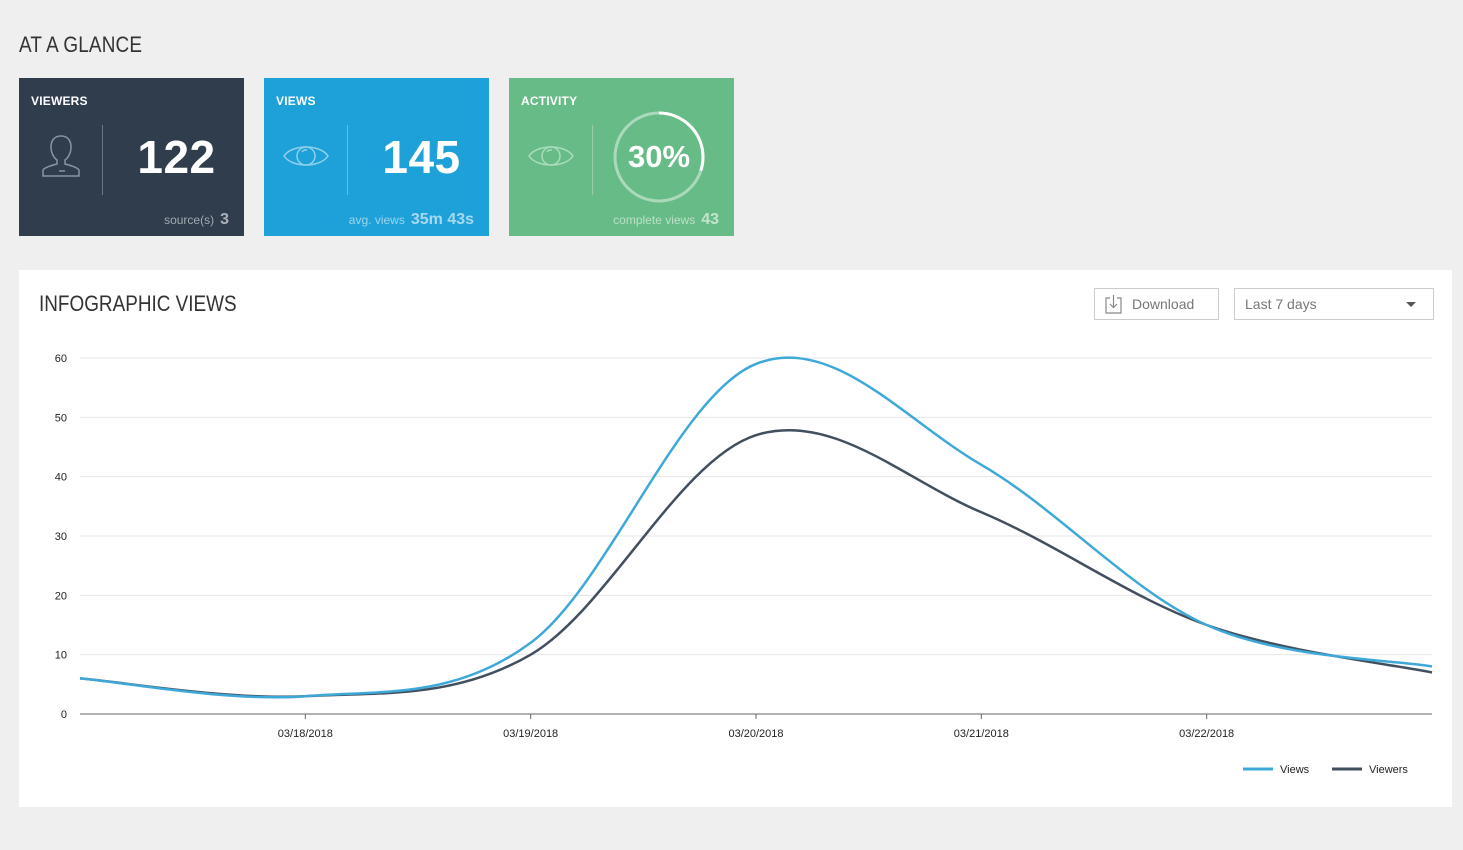 Image resolution: width=1463 pixels, height=850 pixels. What do you see at coordinates (131, 157) in the screenshot?
I see `viewers-card: VIEWERS 122 source(s) 3` at bounding box center [131, 157].